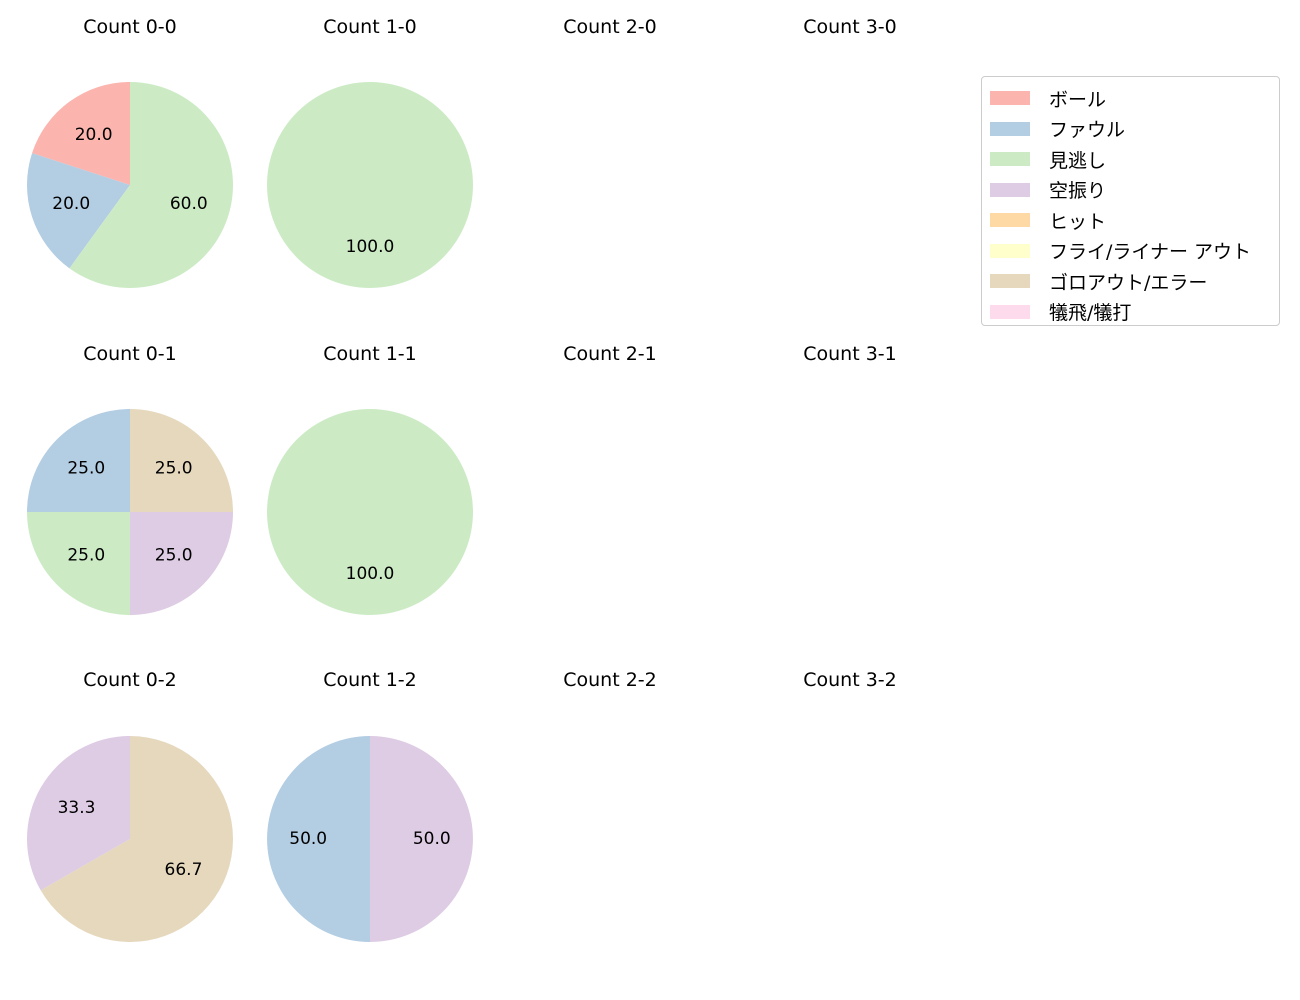 Image resolution: width=1300 pixels, height=1000 pixels. Describe the element at coordinates (1010, 128) in the screenshot. I see `legend-swatch-foul` at that location.